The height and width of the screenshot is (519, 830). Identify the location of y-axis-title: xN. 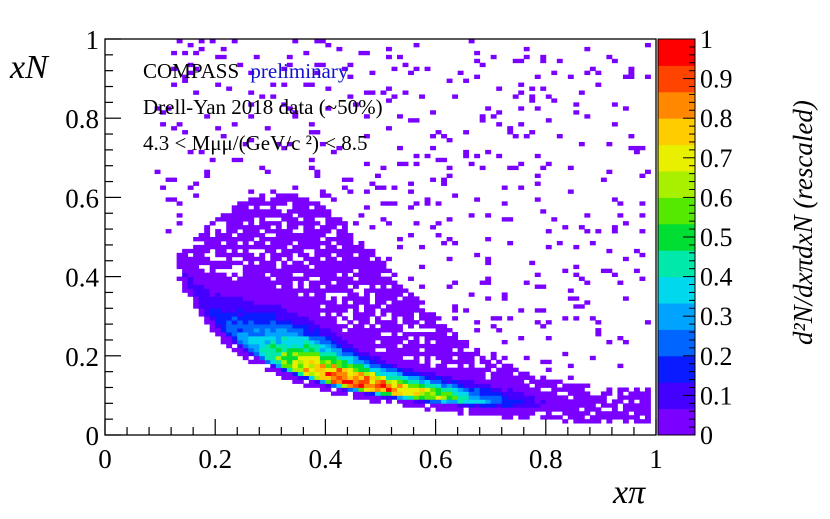
(29, 67).